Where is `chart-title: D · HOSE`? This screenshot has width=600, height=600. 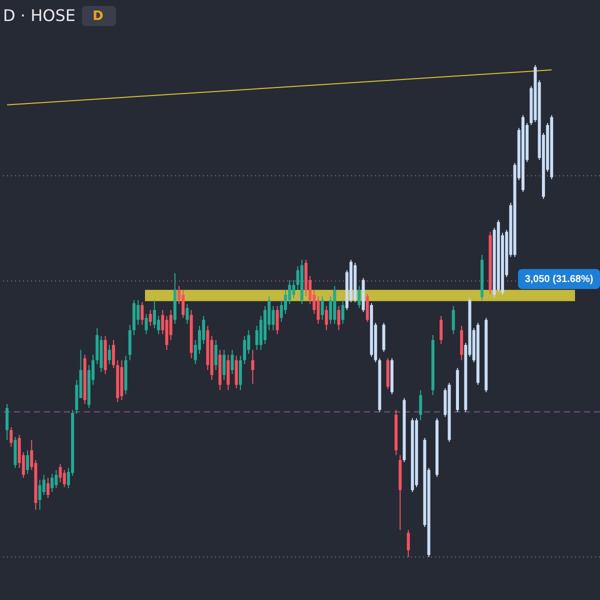
chart-title: D · HOSE is located at coordinates (39, 15).